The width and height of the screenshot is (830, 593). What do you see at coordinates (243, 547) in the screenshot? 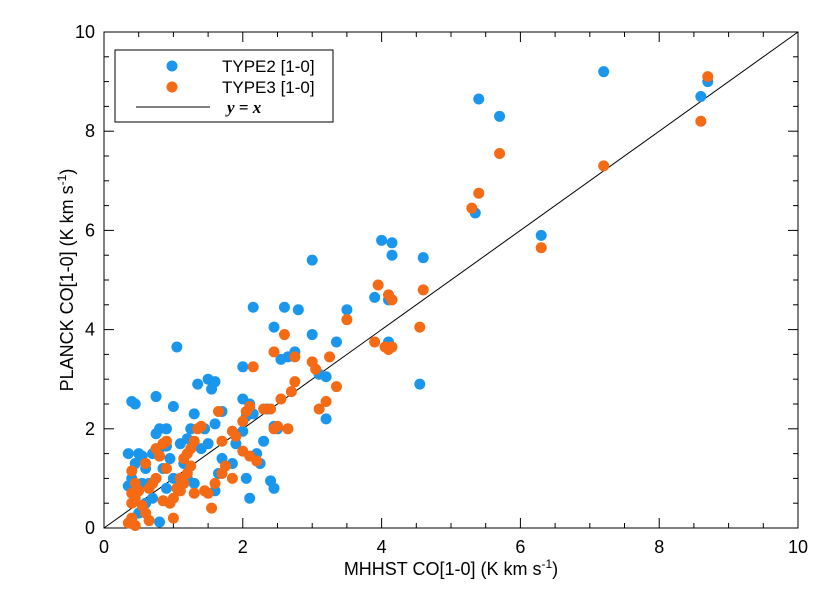
I see `x-tick-label: 2` at bounding box center [243, 547].